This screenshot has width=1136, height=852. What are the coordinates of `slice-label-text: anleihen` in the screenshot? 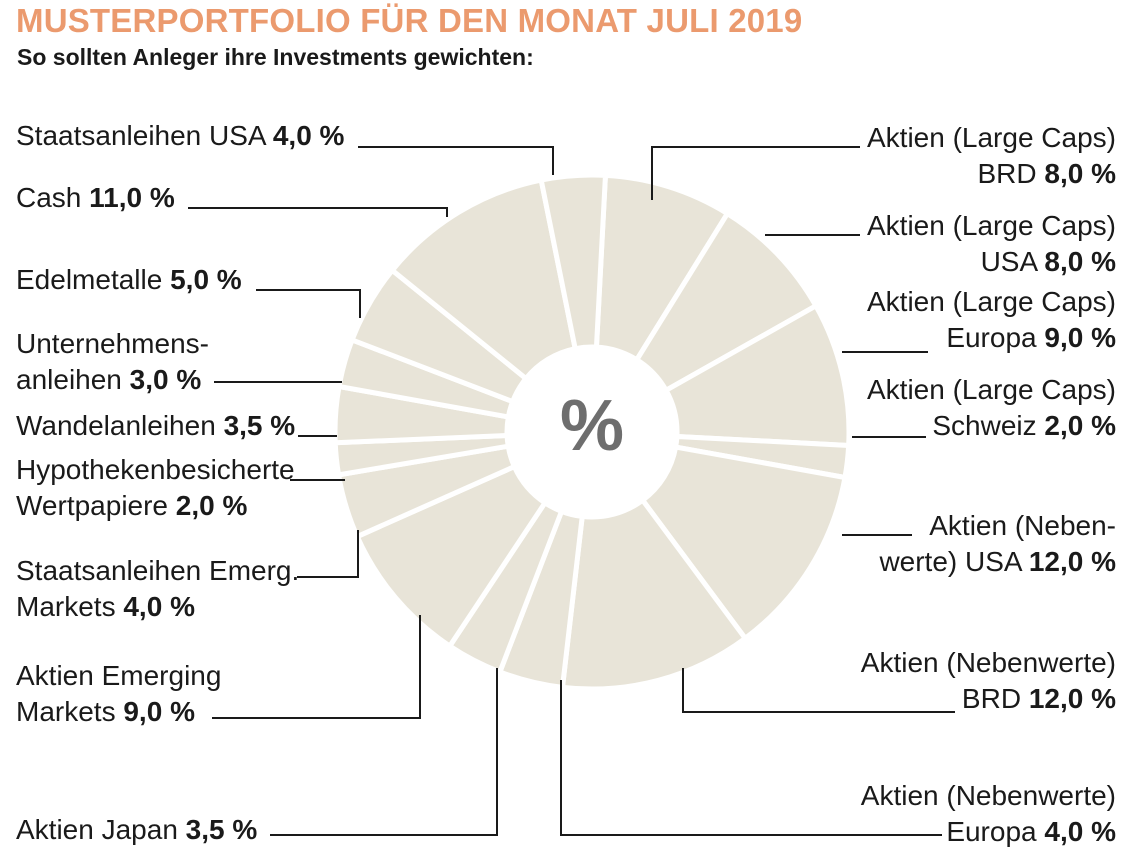 It's located at (69, 379).